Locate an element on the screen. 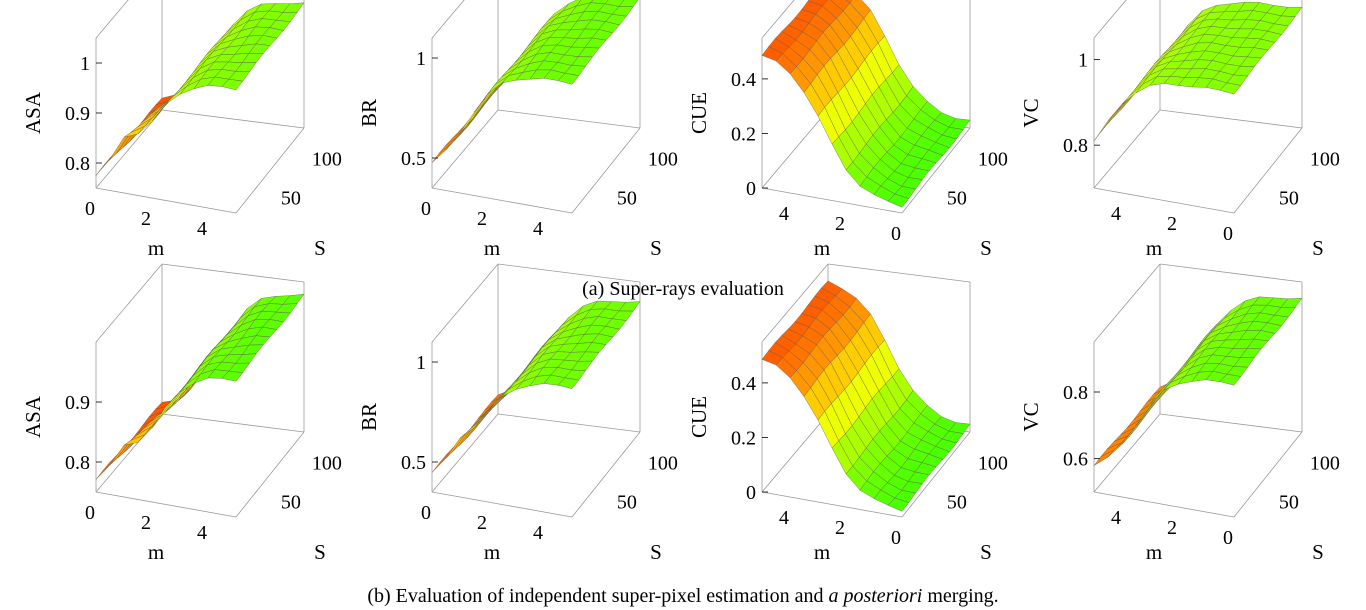  chart-b1: 0.8 0.9 ASA 0 2 4 m 50 100 S is located at coordinates (181, 413).